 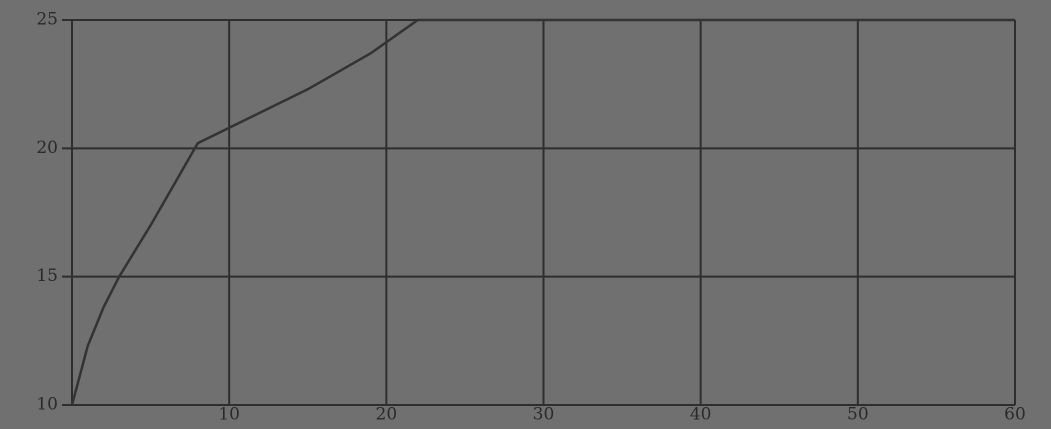 What do you see at coordinates (229, 415) in the screenshot?
I see `x-tick-label: 10` at bounding box center [229, 415].